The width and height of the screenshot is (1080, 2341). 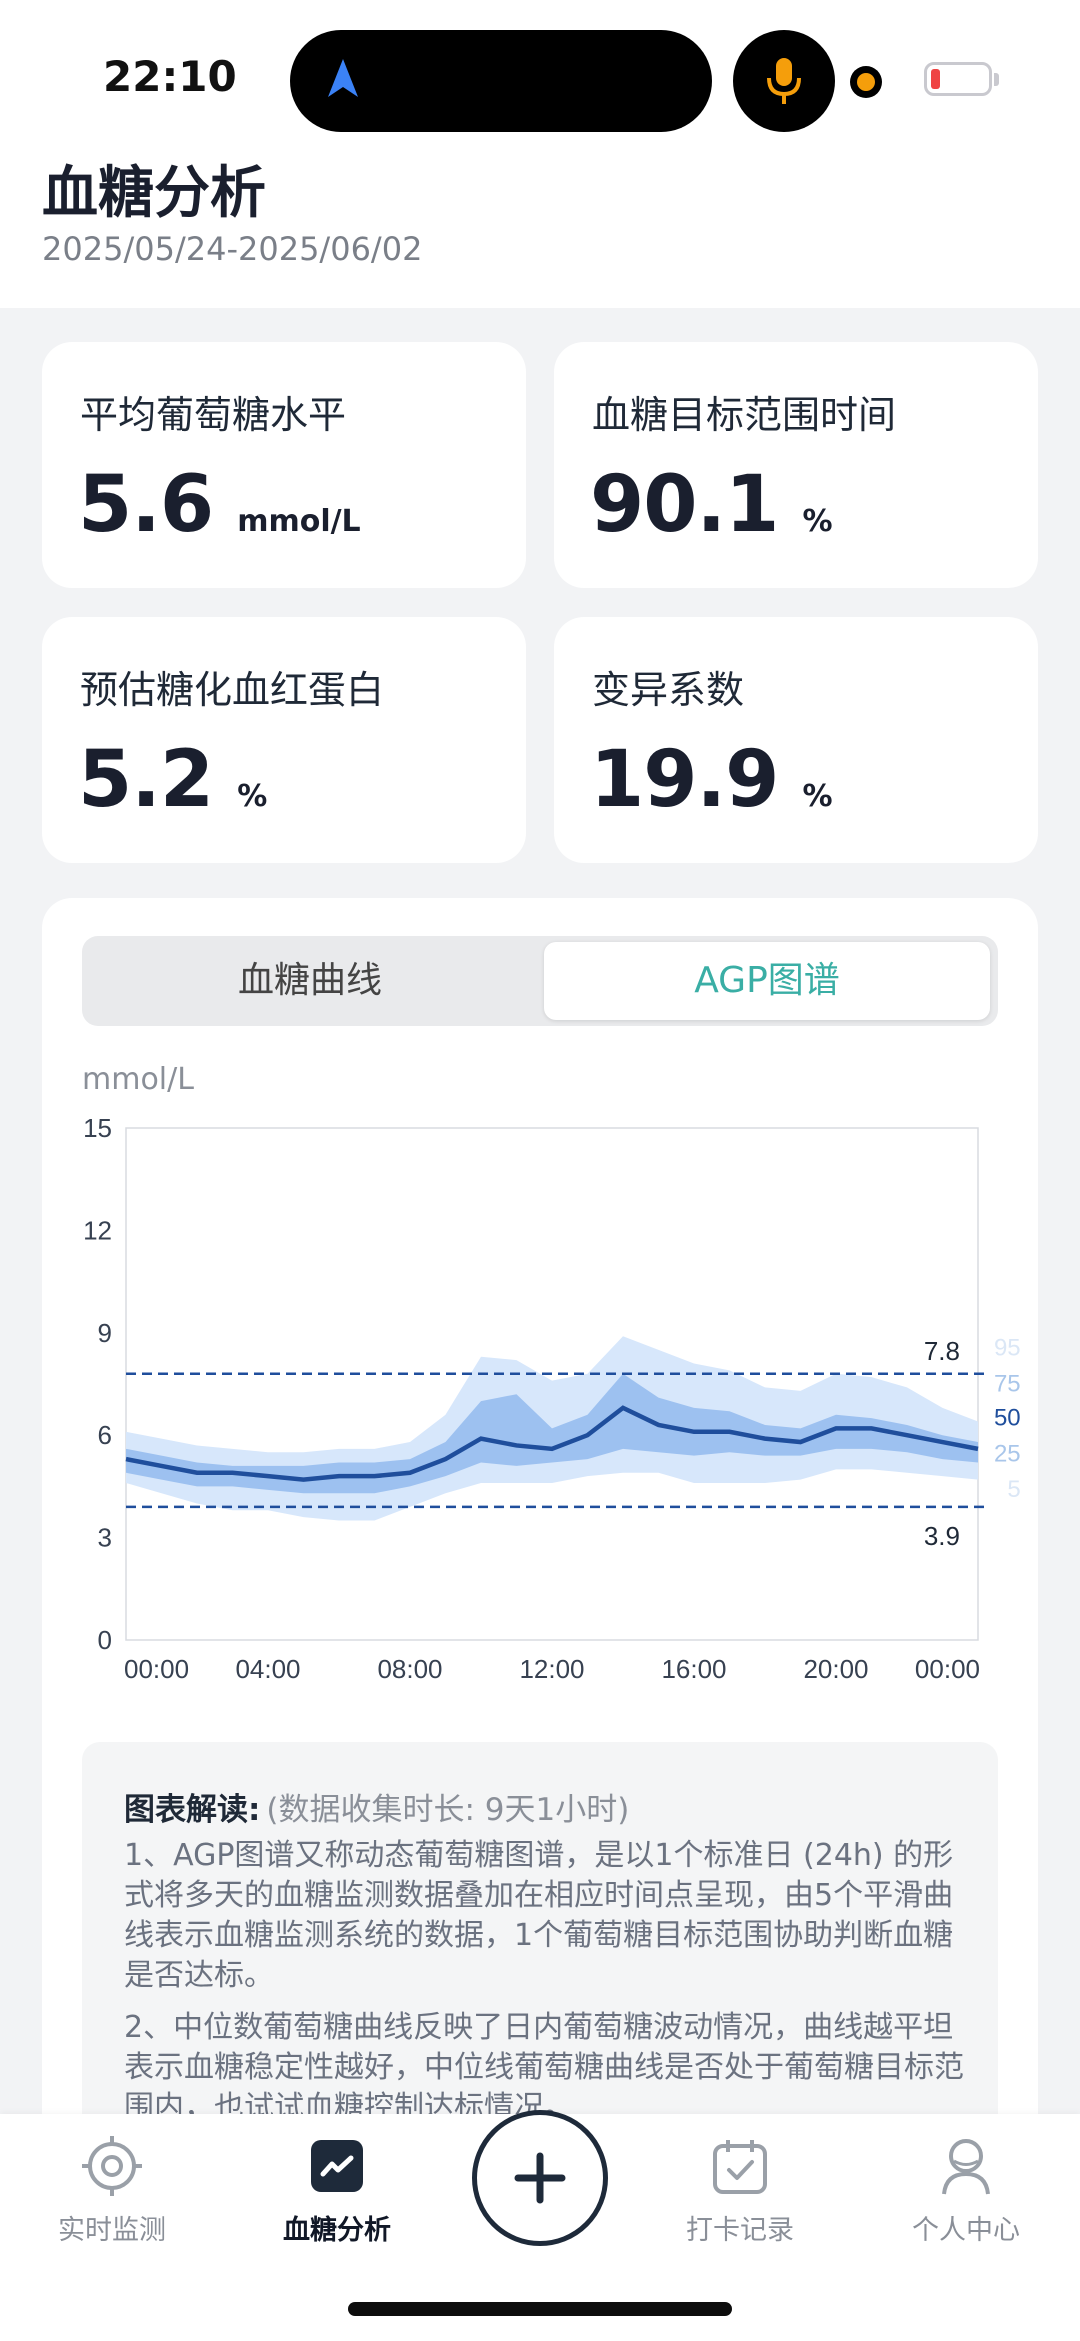 I want to click on microphone-icon, so click(x=784, y=81).